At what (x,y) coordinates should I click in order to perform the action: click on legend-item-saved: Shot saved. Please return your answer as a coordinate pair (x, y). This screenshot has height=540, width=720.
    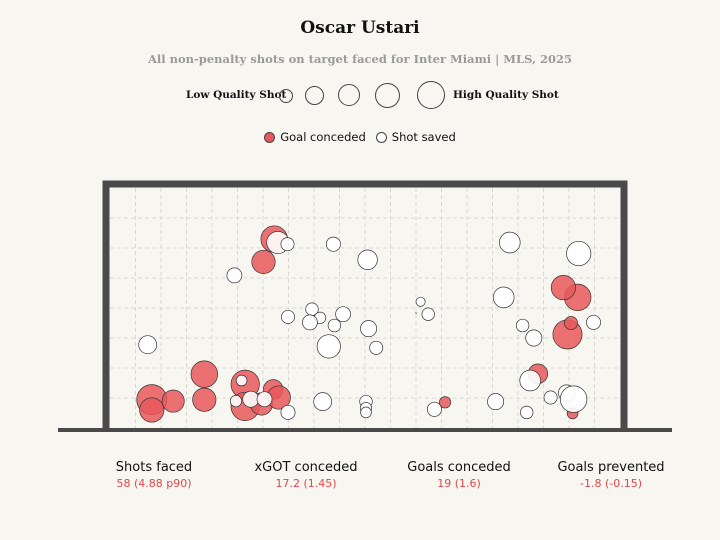
    Looking at the image, I should click on (415, 137).